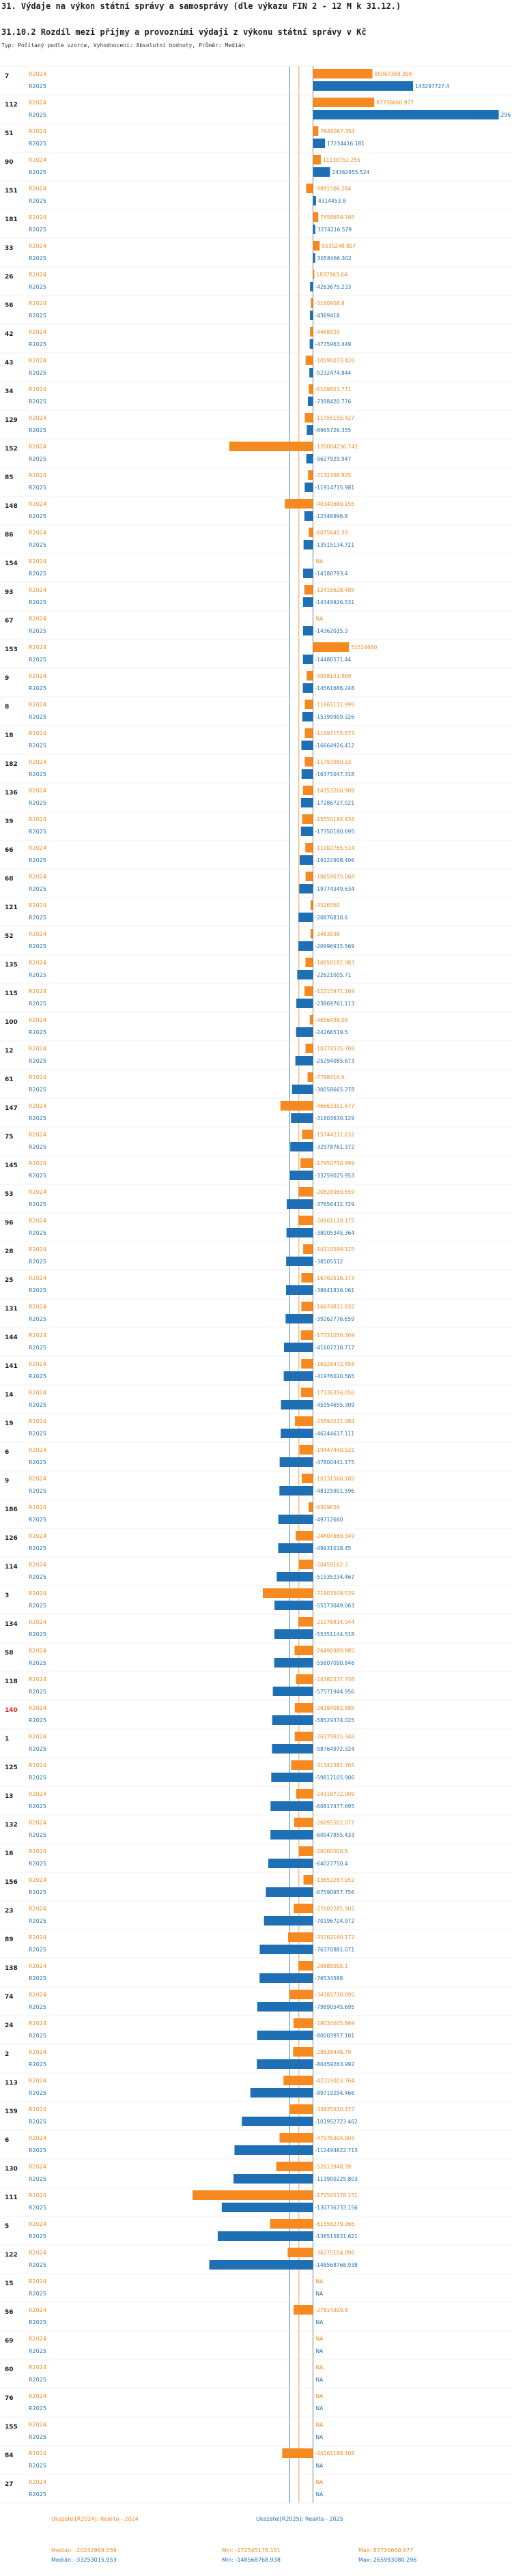 The width and height of the screenshot is (512, 2576). What do you see at coordinates (9, 1395) in the screenshot?
I see `unit-code-label: 14` at bounding box center [9, 1395].